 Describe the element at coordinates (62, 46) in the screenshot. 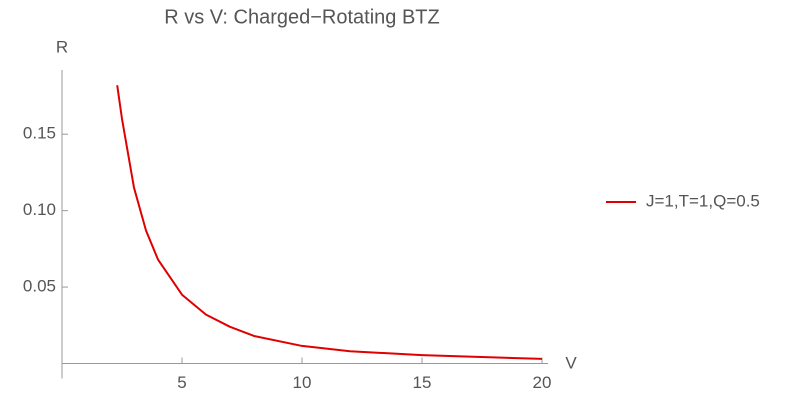

I see `y-axis-label: R` at that location.